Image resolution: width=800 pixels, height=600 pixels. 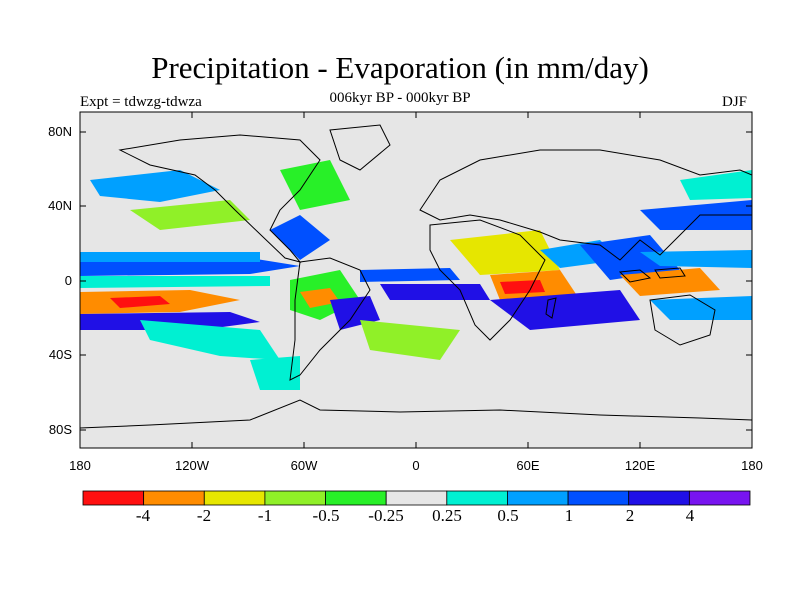 What do you see at coordinates (416, 465) in the screenshot?
I see `lon-tick-label: 0` at bounding box center [416, 465].